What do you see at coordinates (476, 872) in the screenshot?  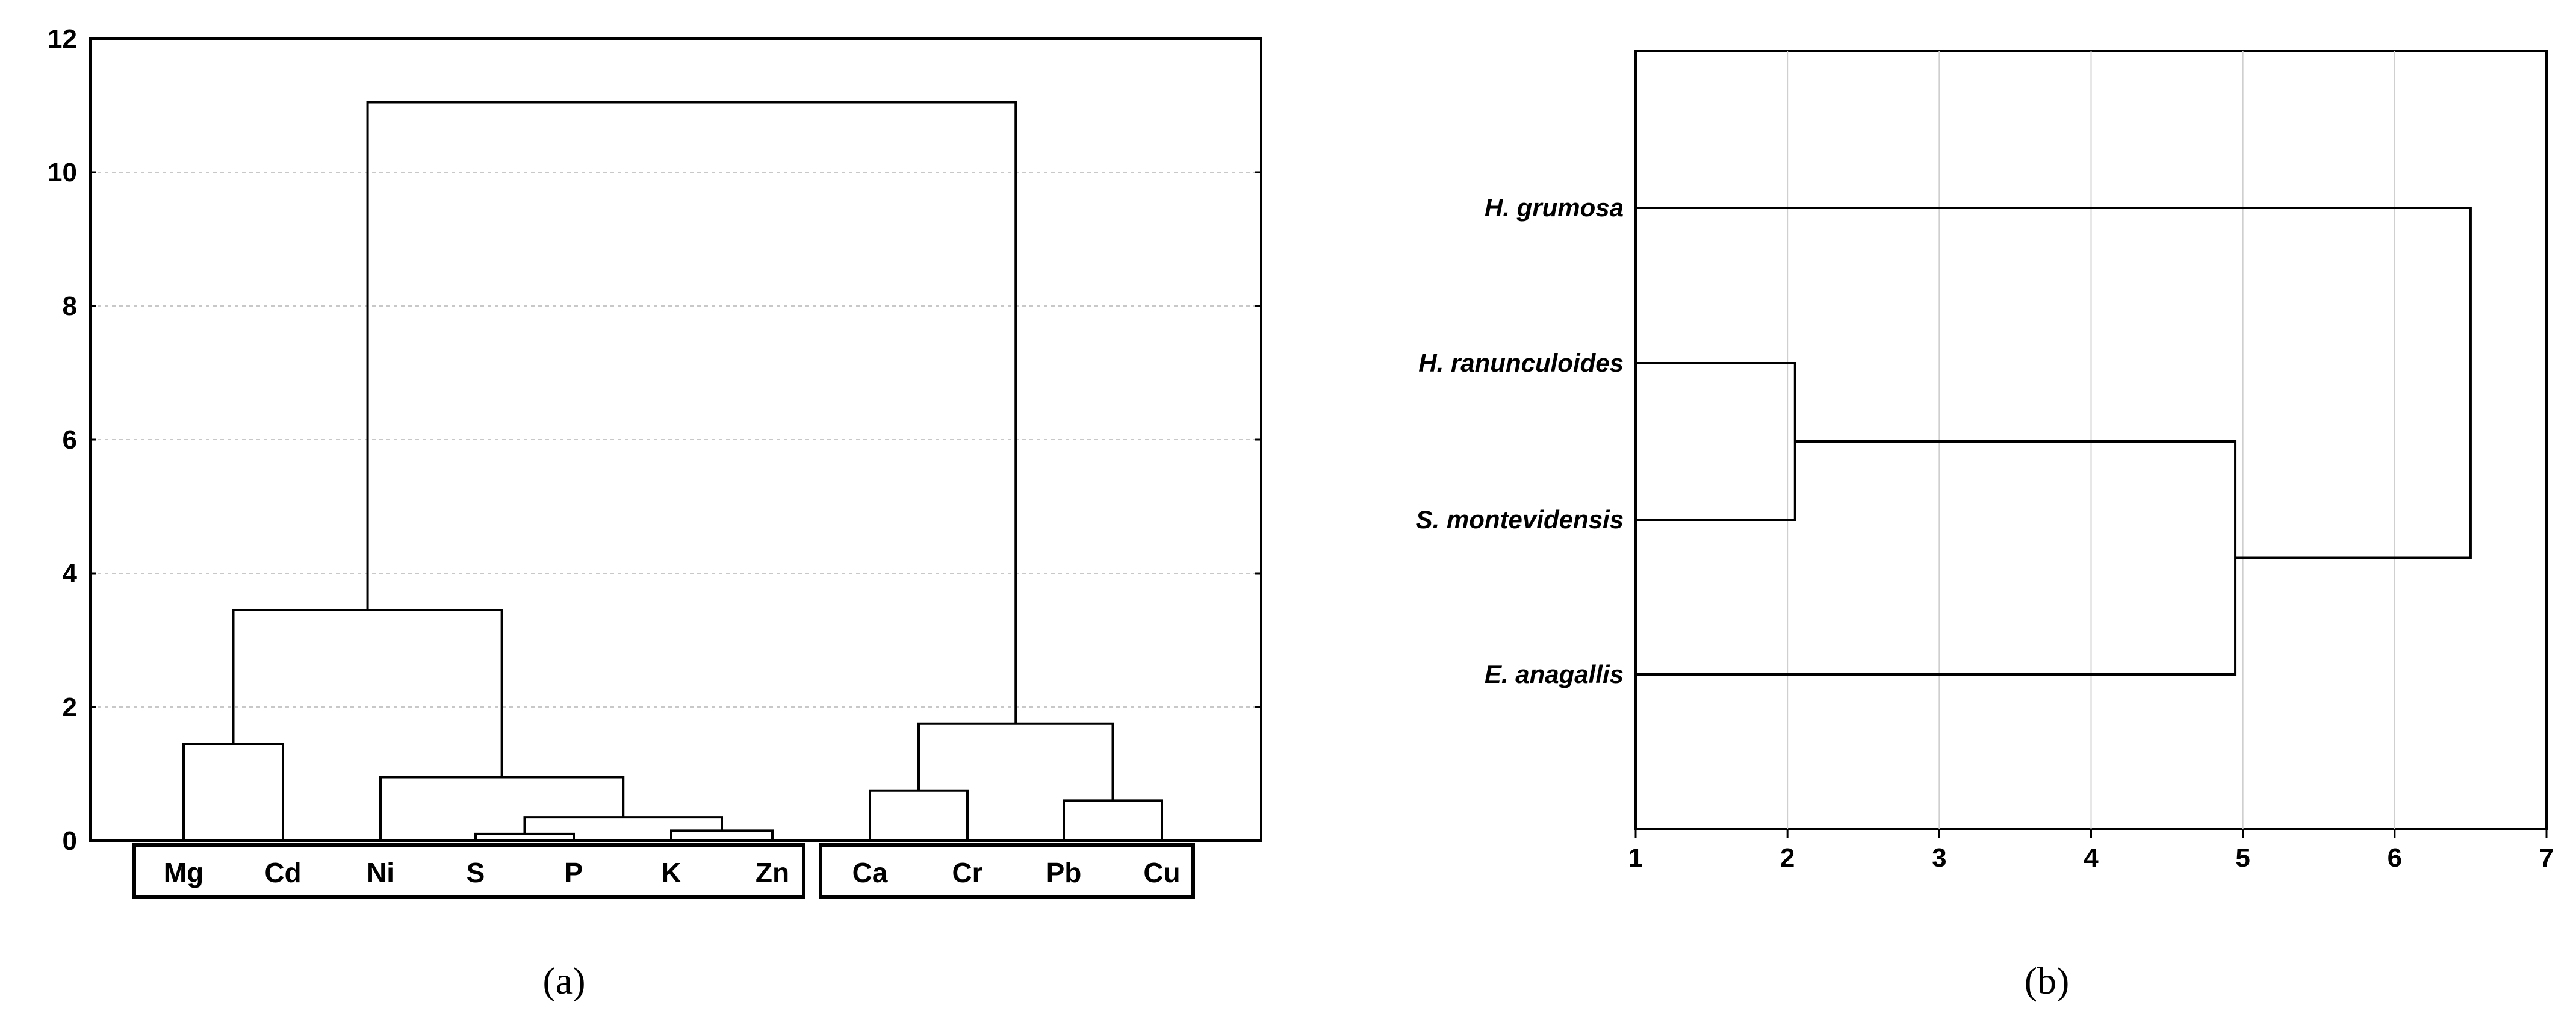 I see `leaf-label: S` at bounding box center [476, 872].